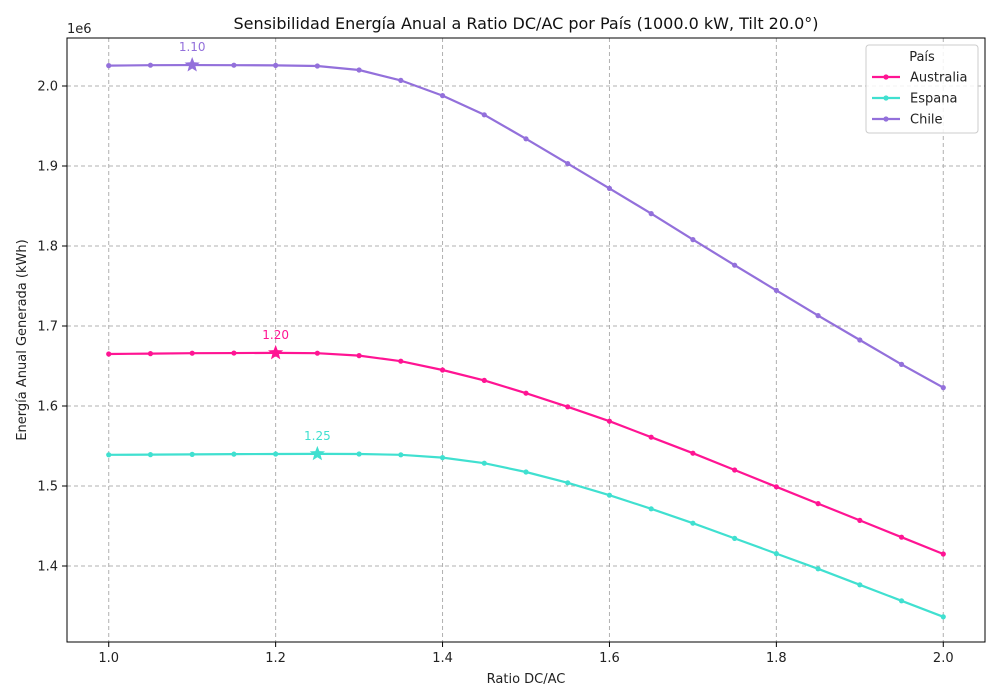 The width and height of the screenshot is (1000, 700). Describe the element at coordinates (442, 658) in the screenshot. I see `x-tick-label: 1.4` at that location.